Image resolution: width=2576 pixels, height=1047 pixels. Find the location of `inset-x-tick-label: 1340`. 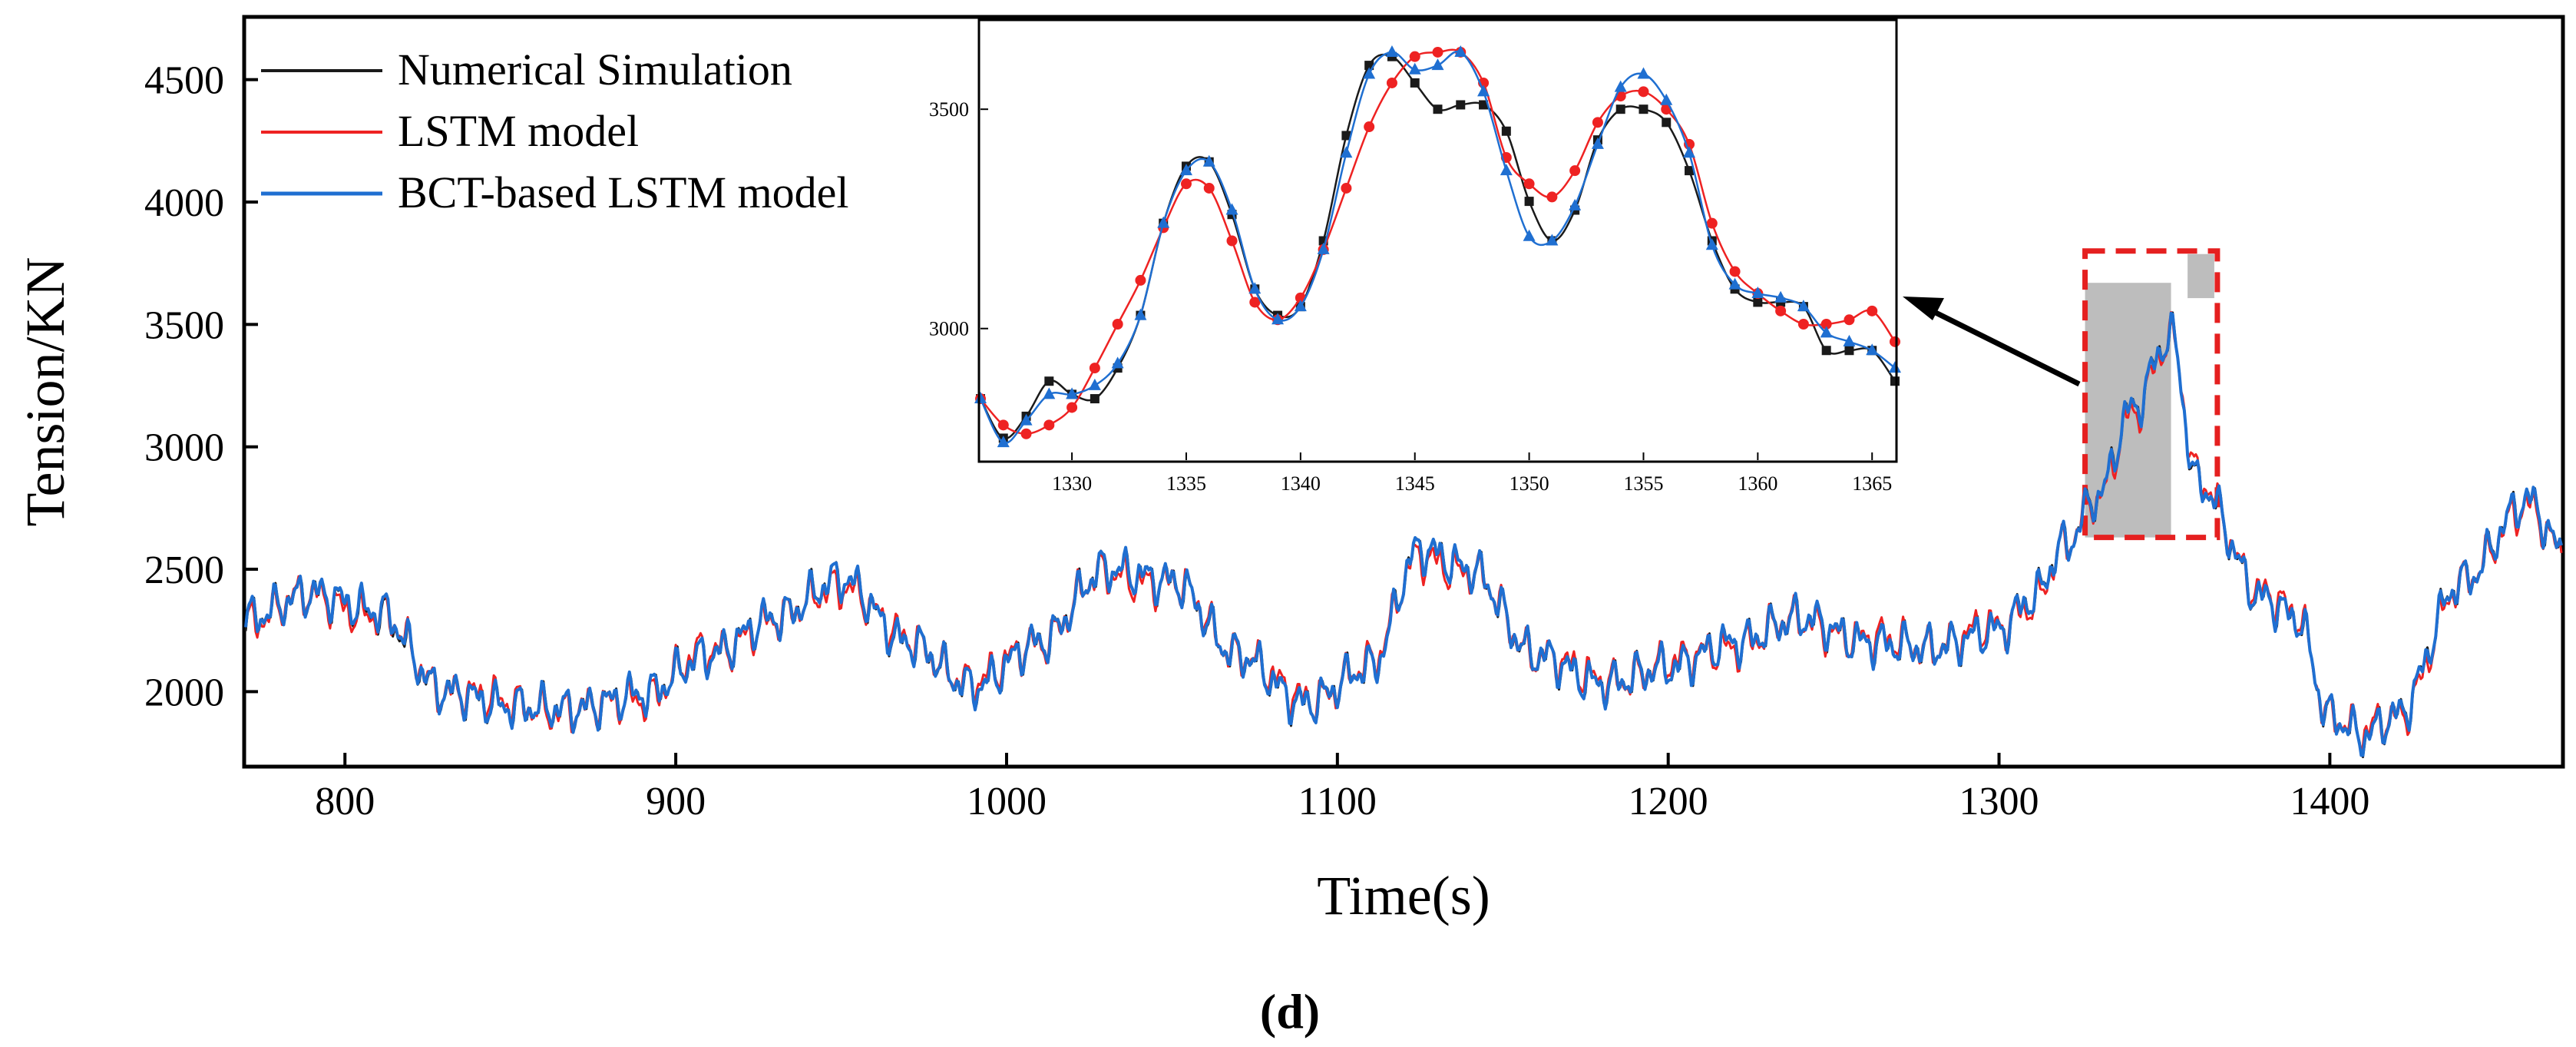

inset-x-tick-label: 1340 is located at coordinates (1301, 483).